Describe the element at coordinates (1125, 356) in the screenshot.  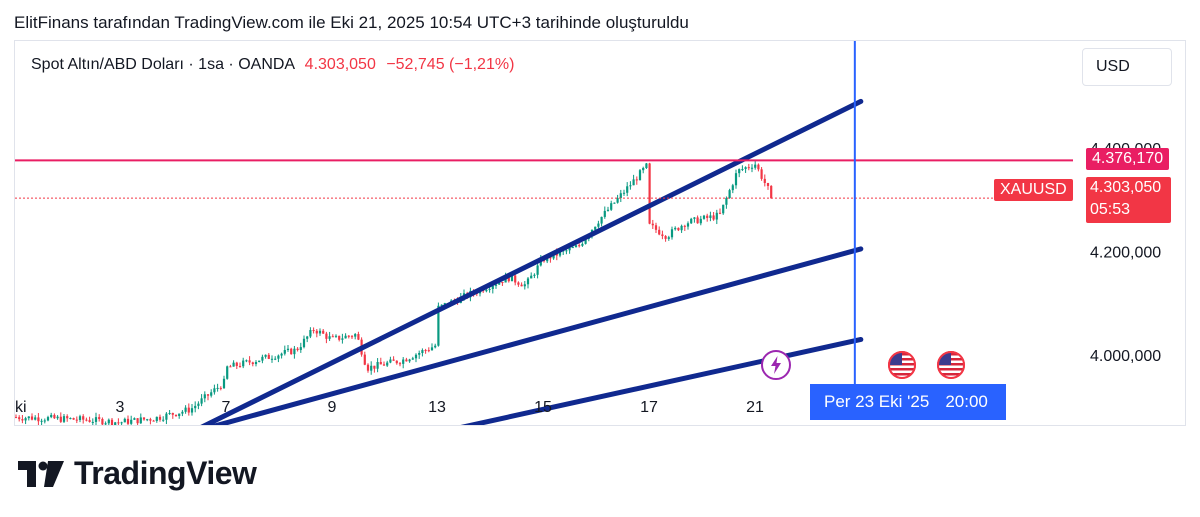
I see `price-tick-label: 4.000,000` at that location.